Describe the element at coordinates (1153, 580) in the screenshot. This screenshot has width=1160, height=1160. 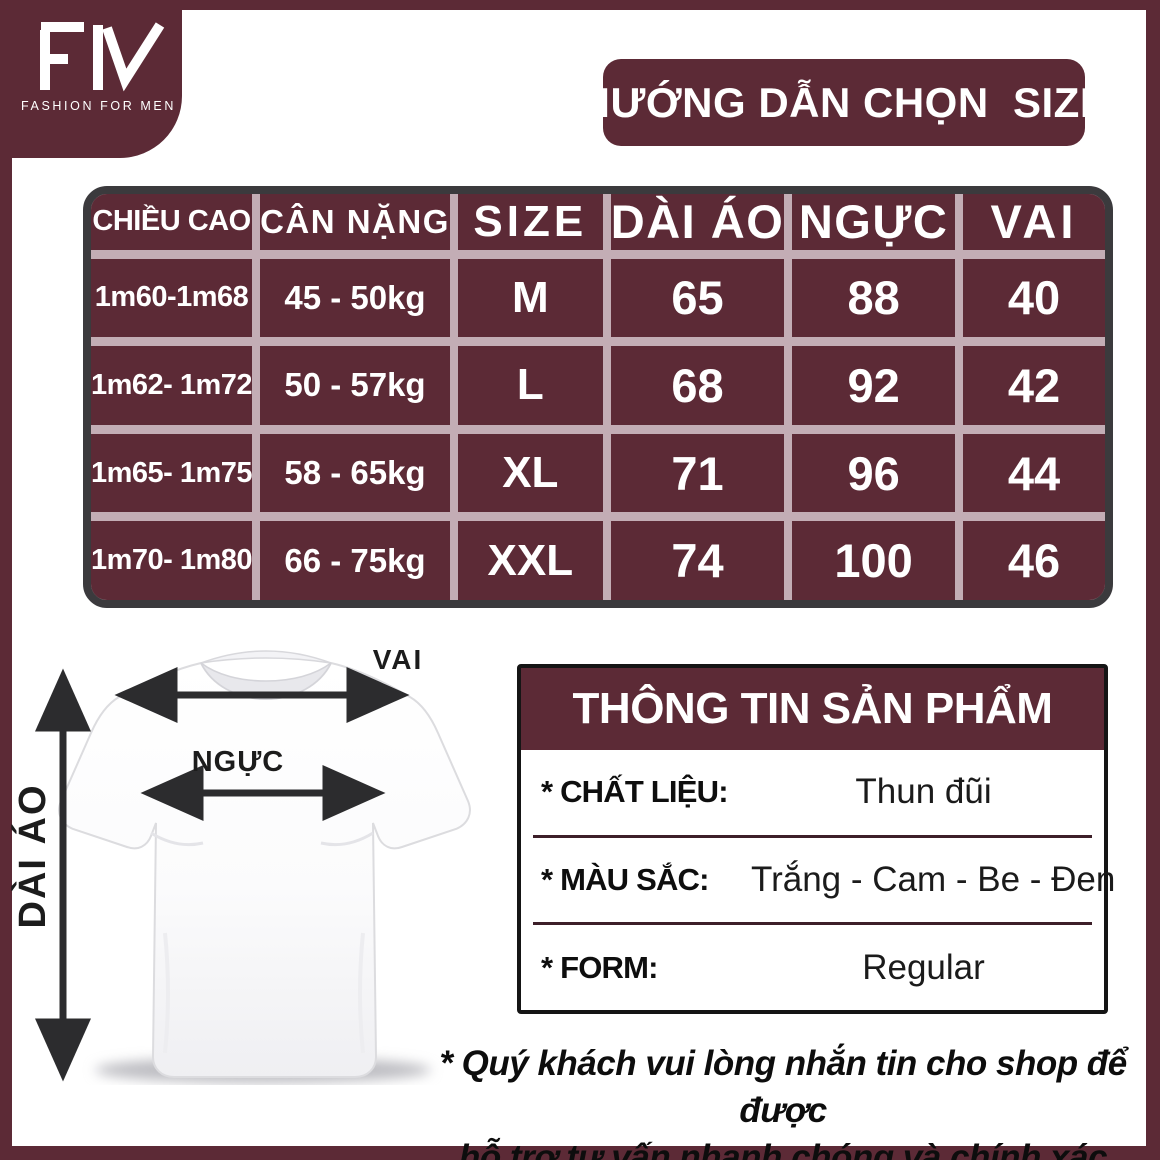
I see `frame-right-bar` at that location.